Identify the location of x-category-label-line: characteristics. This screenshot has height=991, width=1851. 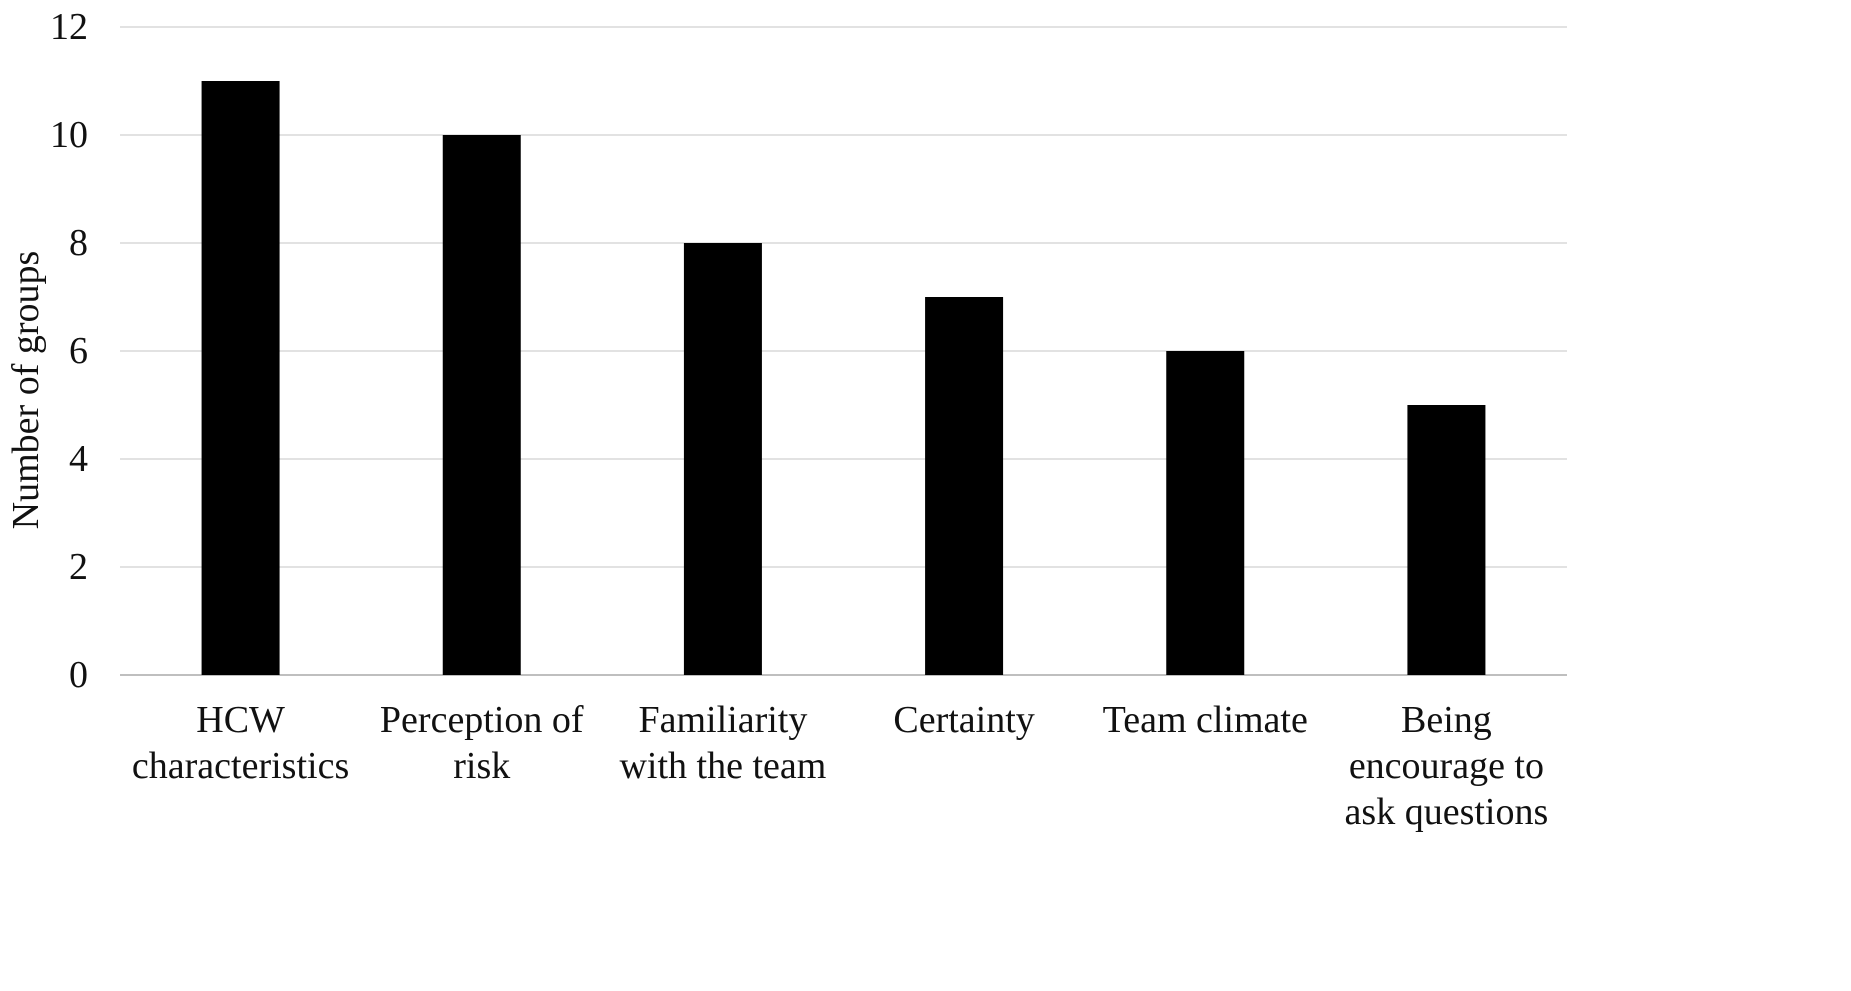
(240, 766).